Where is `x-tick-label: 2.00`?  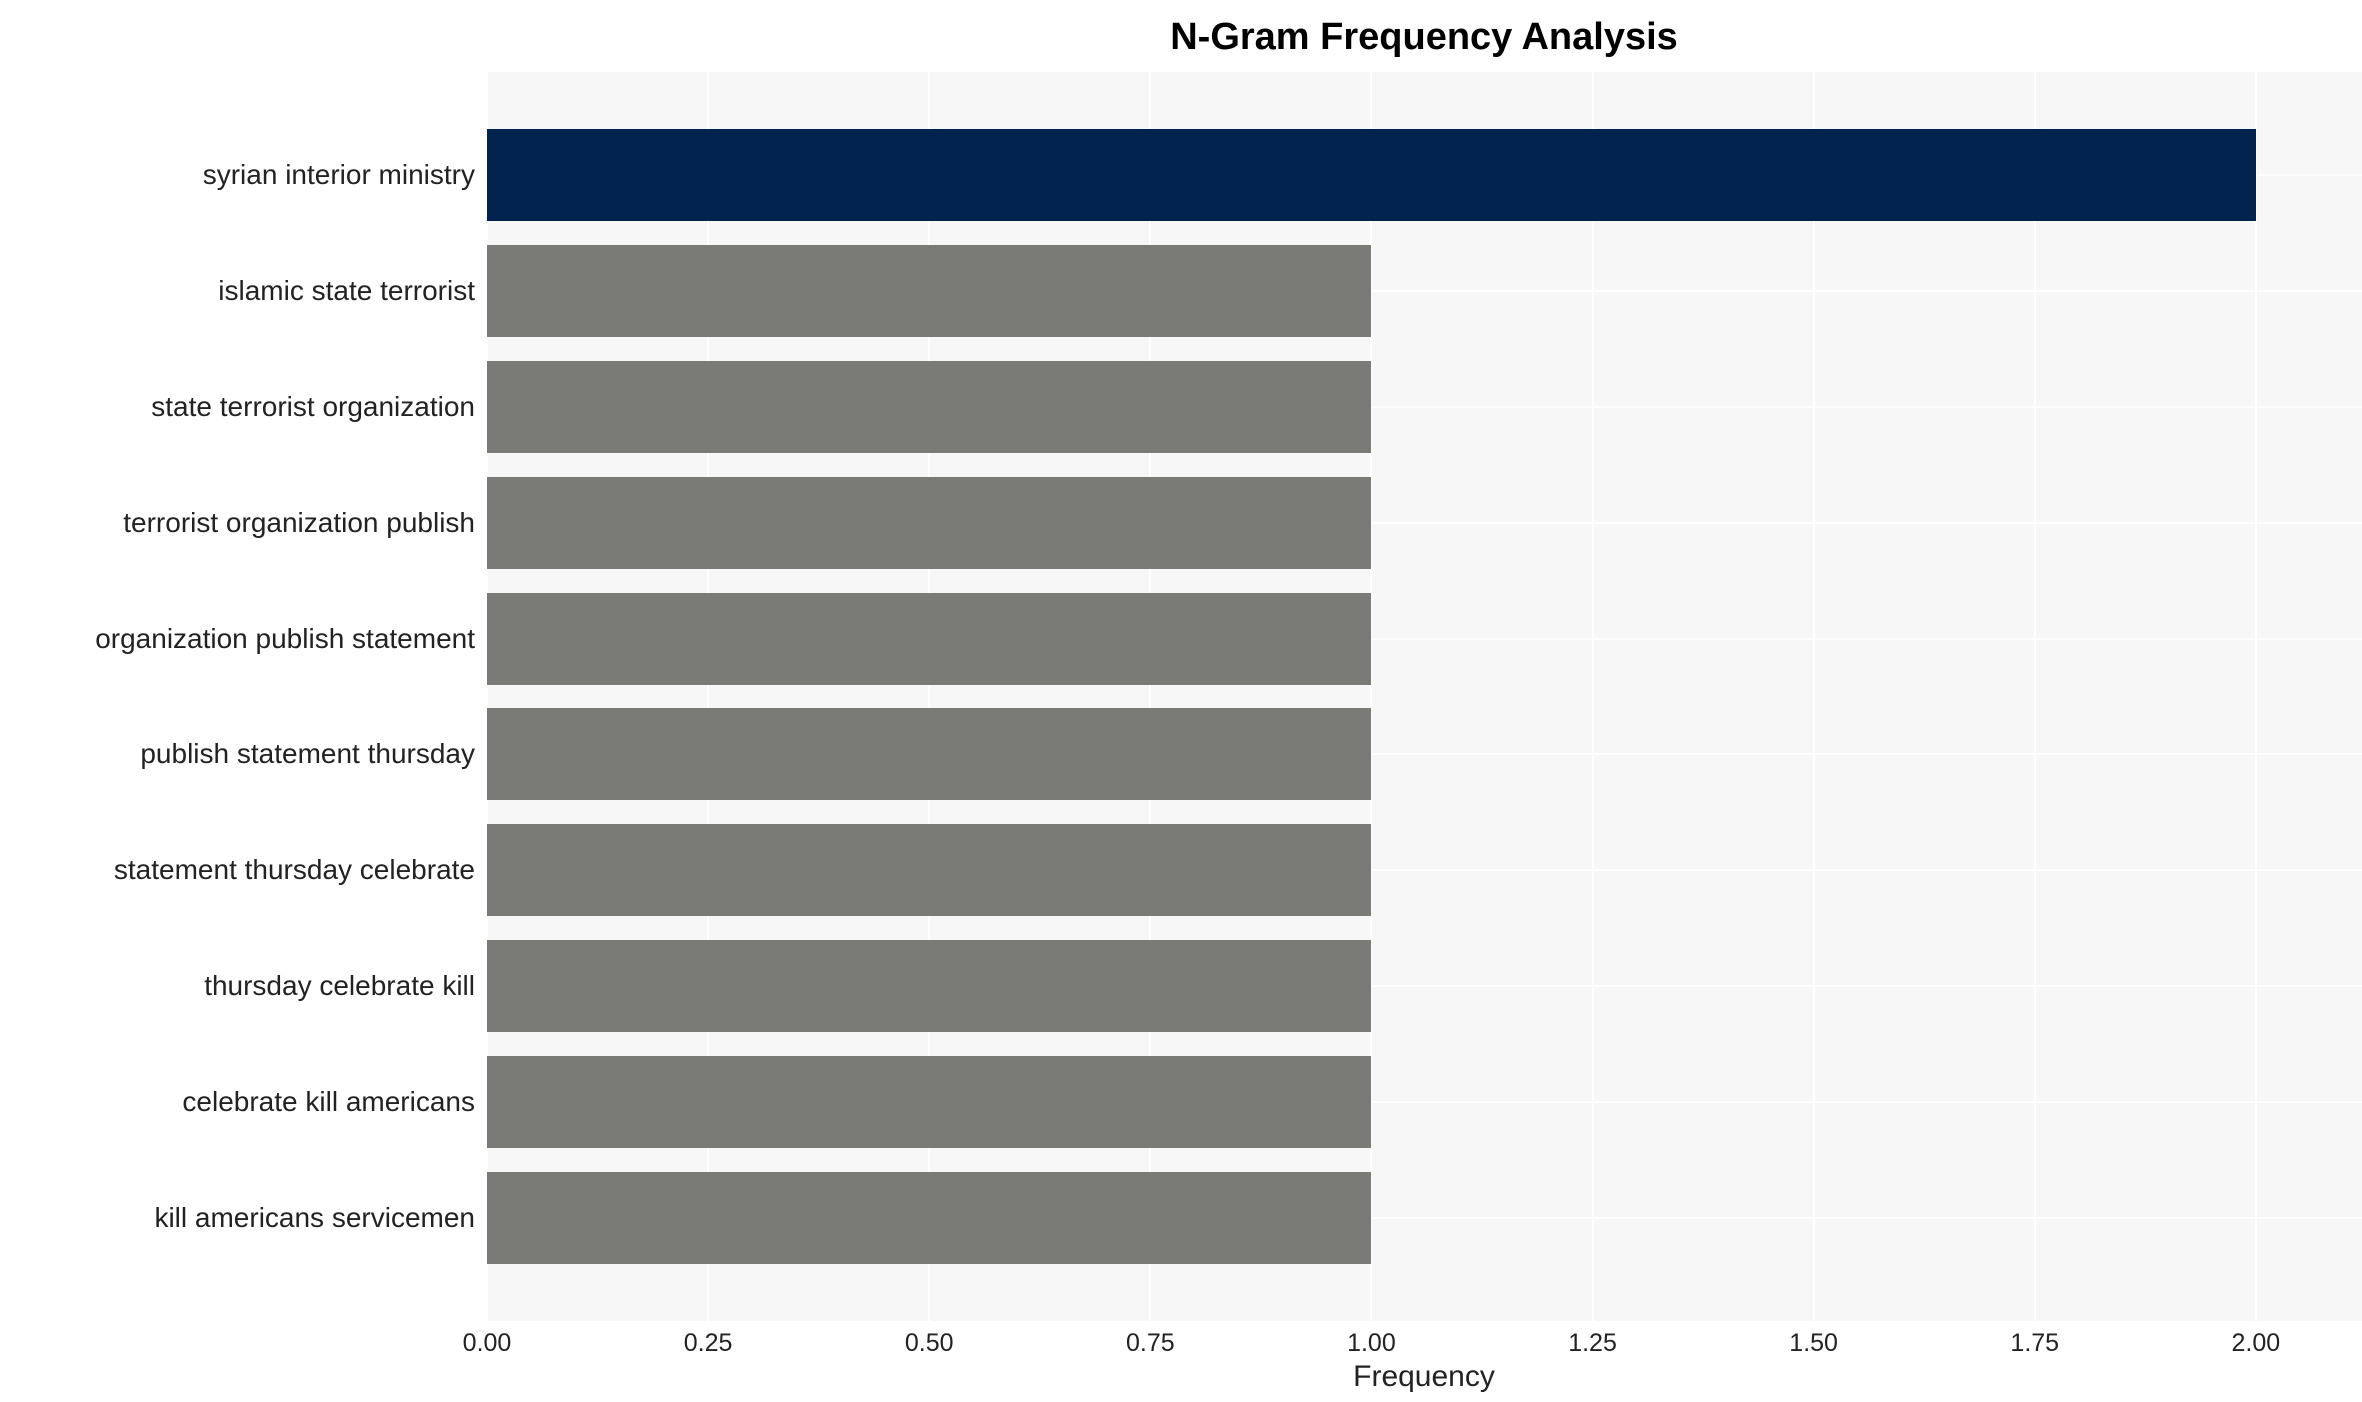
x-tick-label: 2.00 is located at coordinates (2256, 1343).